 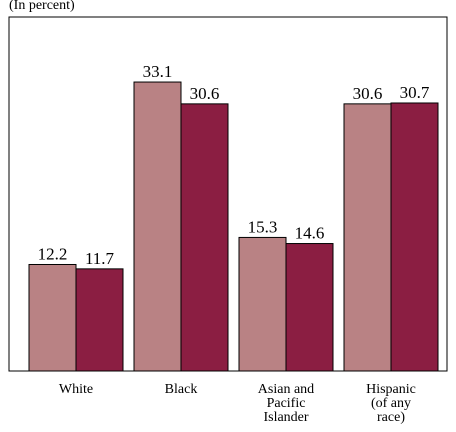 I want to click on value-label-series-1-cat-2: 33.1, so click(x=158, y=71).